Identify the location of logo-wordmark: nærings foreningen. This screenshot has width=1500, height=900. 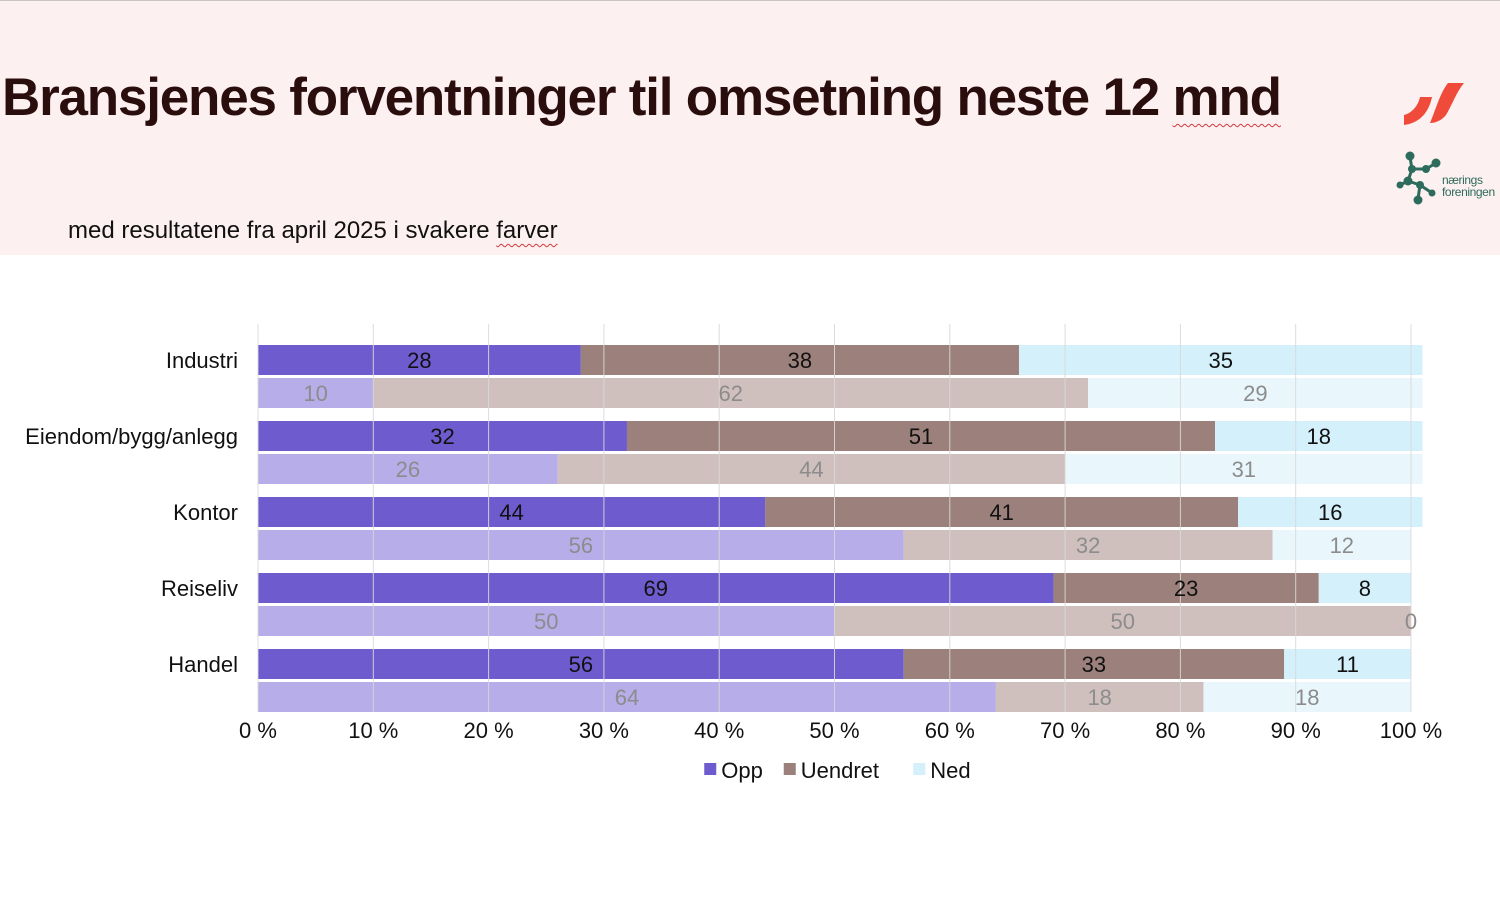
(1468, 186).